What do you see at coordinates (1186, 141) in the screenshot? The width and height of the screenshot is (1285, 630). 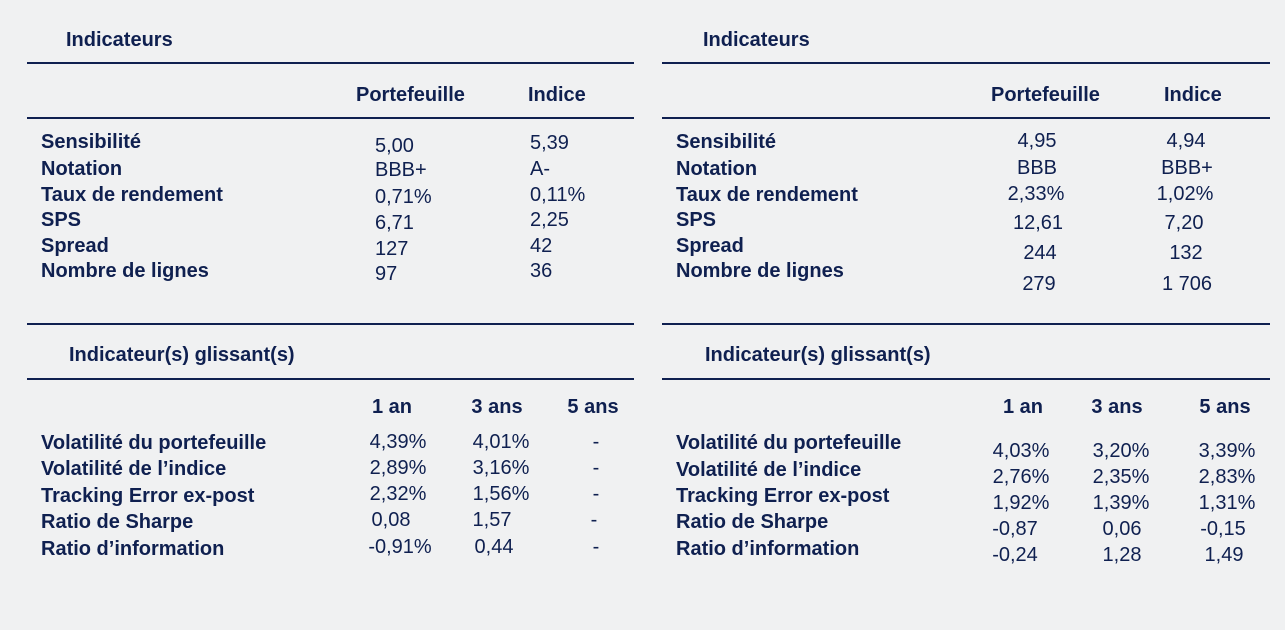 I see `metric-value-index: 4,94` at bounding box center [1186, 141].